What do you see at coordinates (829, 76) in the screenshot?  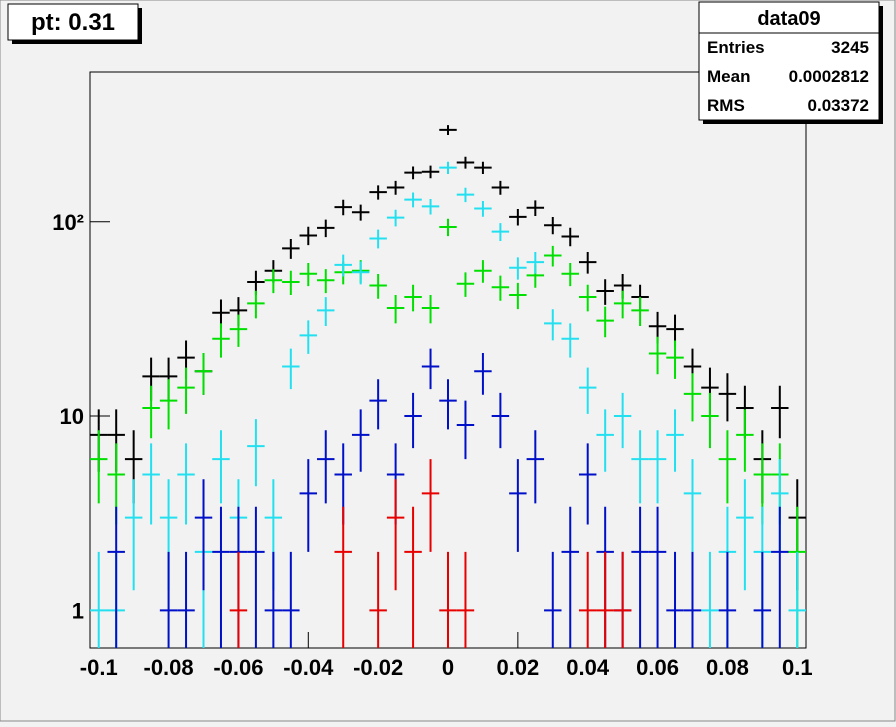 I see `stats-value: 0.0002812` at bounding box center [829, 76].